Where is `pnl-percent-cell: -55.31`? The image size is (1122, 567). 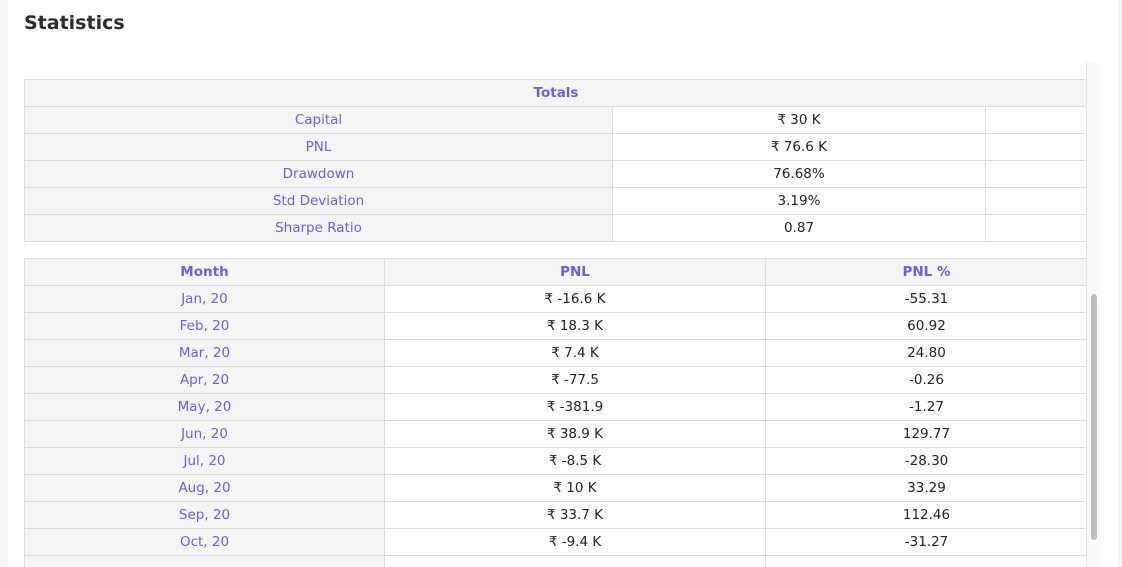 pnl-percent-cell: -55.31 is located at coordinates (926, 299).